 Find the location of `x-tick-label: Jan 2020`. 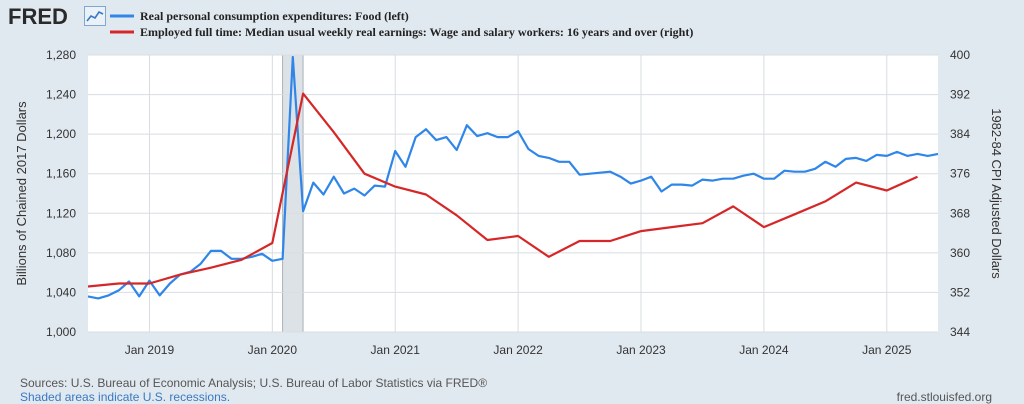

x-tick-label: Jan 2020 is located at coordinates (273, 350).